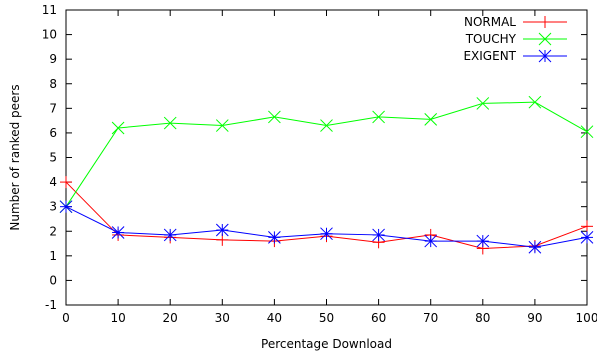 This screenshot has height=353, width=597. Describe the element at coordinates (49, 10) in the screenshot. I see `y-tick-label: 11` at that location.